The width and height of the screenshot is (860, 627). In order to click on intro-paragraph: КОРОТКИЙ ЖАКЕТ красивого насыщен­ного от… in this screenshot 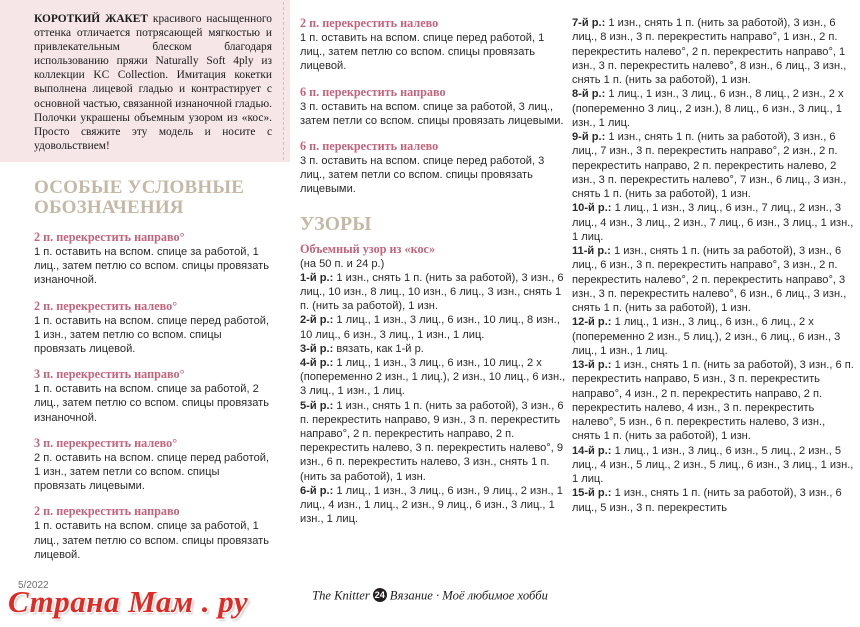, I will do `click(153, 82)`.